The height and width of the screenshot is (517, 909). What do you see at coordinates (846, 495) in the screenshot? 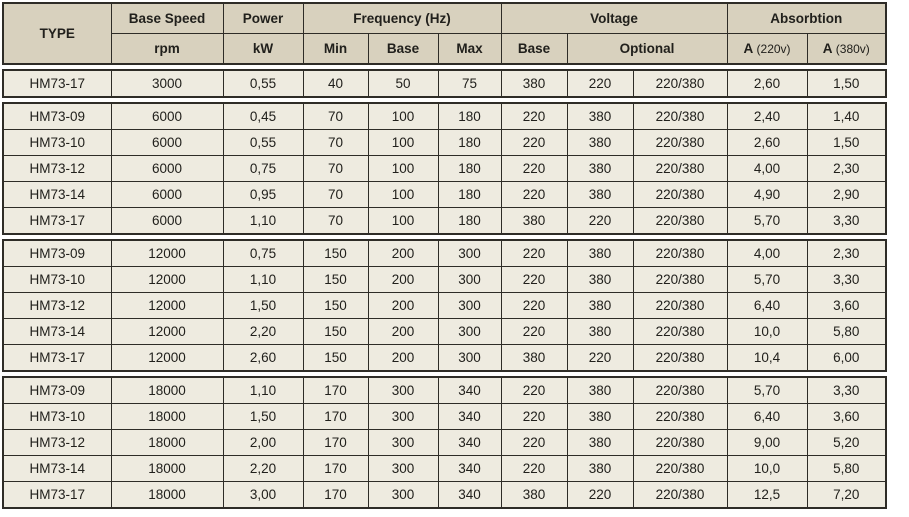
I see `cell-a380: 7,20` at bounding box center [846, 495].